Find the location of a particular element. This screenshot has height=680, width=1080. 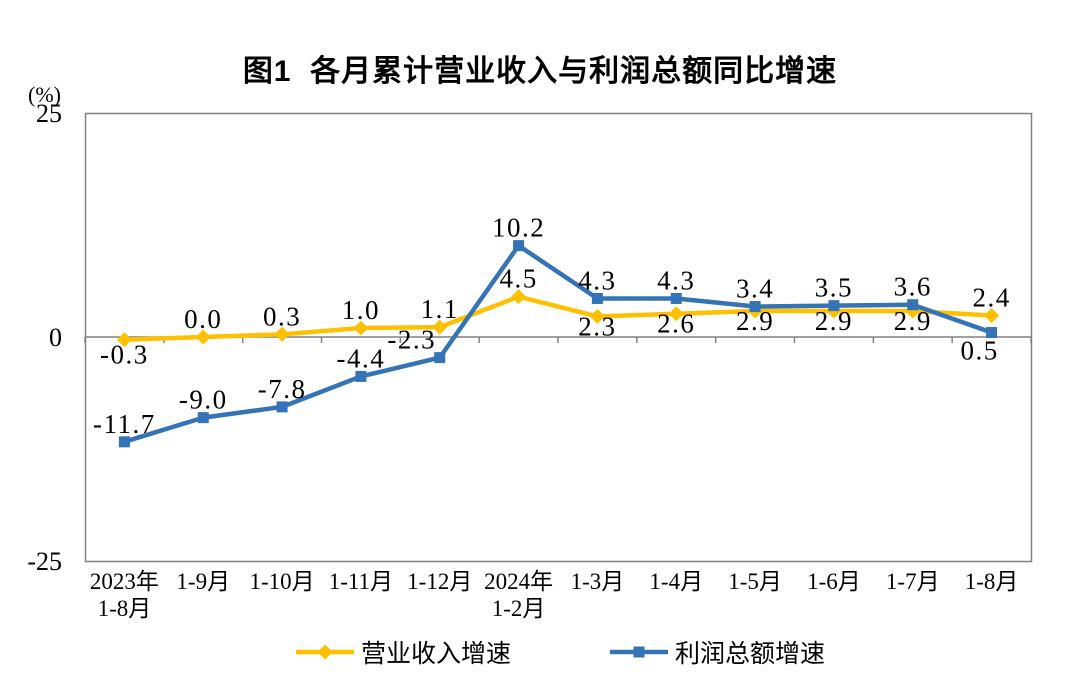

chart-legend: 营业收入增速 利润总额增速 is located at coordinates (540, 653).